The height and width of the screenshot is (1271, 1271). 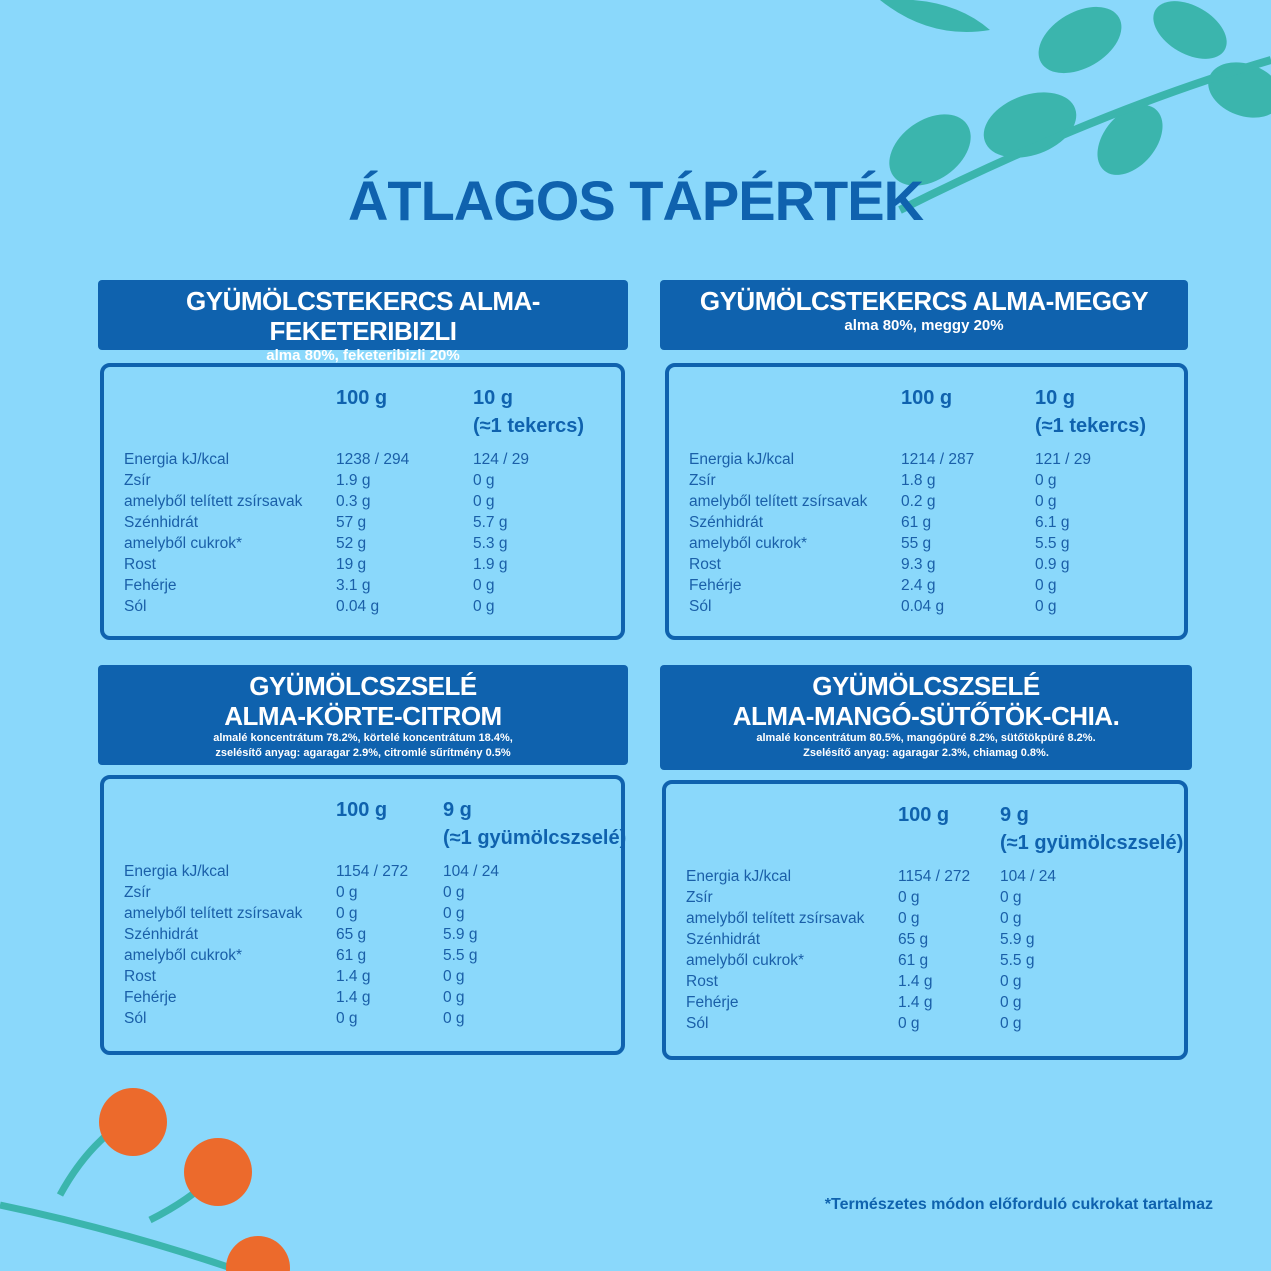 I want to click on nutrition-value: 6.1 g, so click(x=1052, y=522).